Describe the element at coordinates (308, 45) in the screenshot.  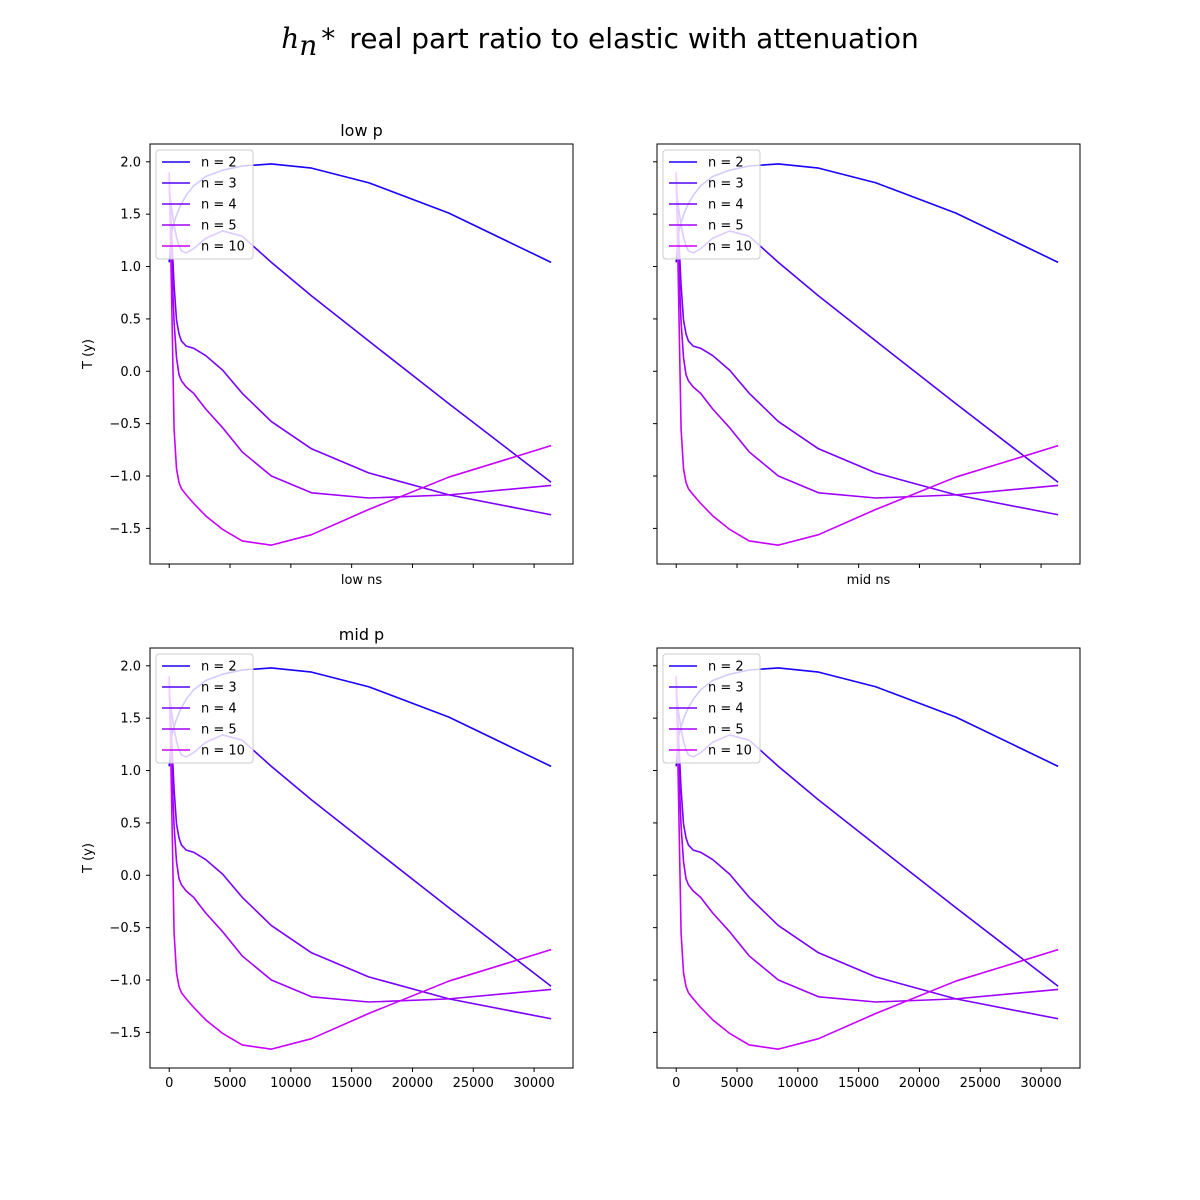
I see `figure-title-math-subscript: n` at that location.